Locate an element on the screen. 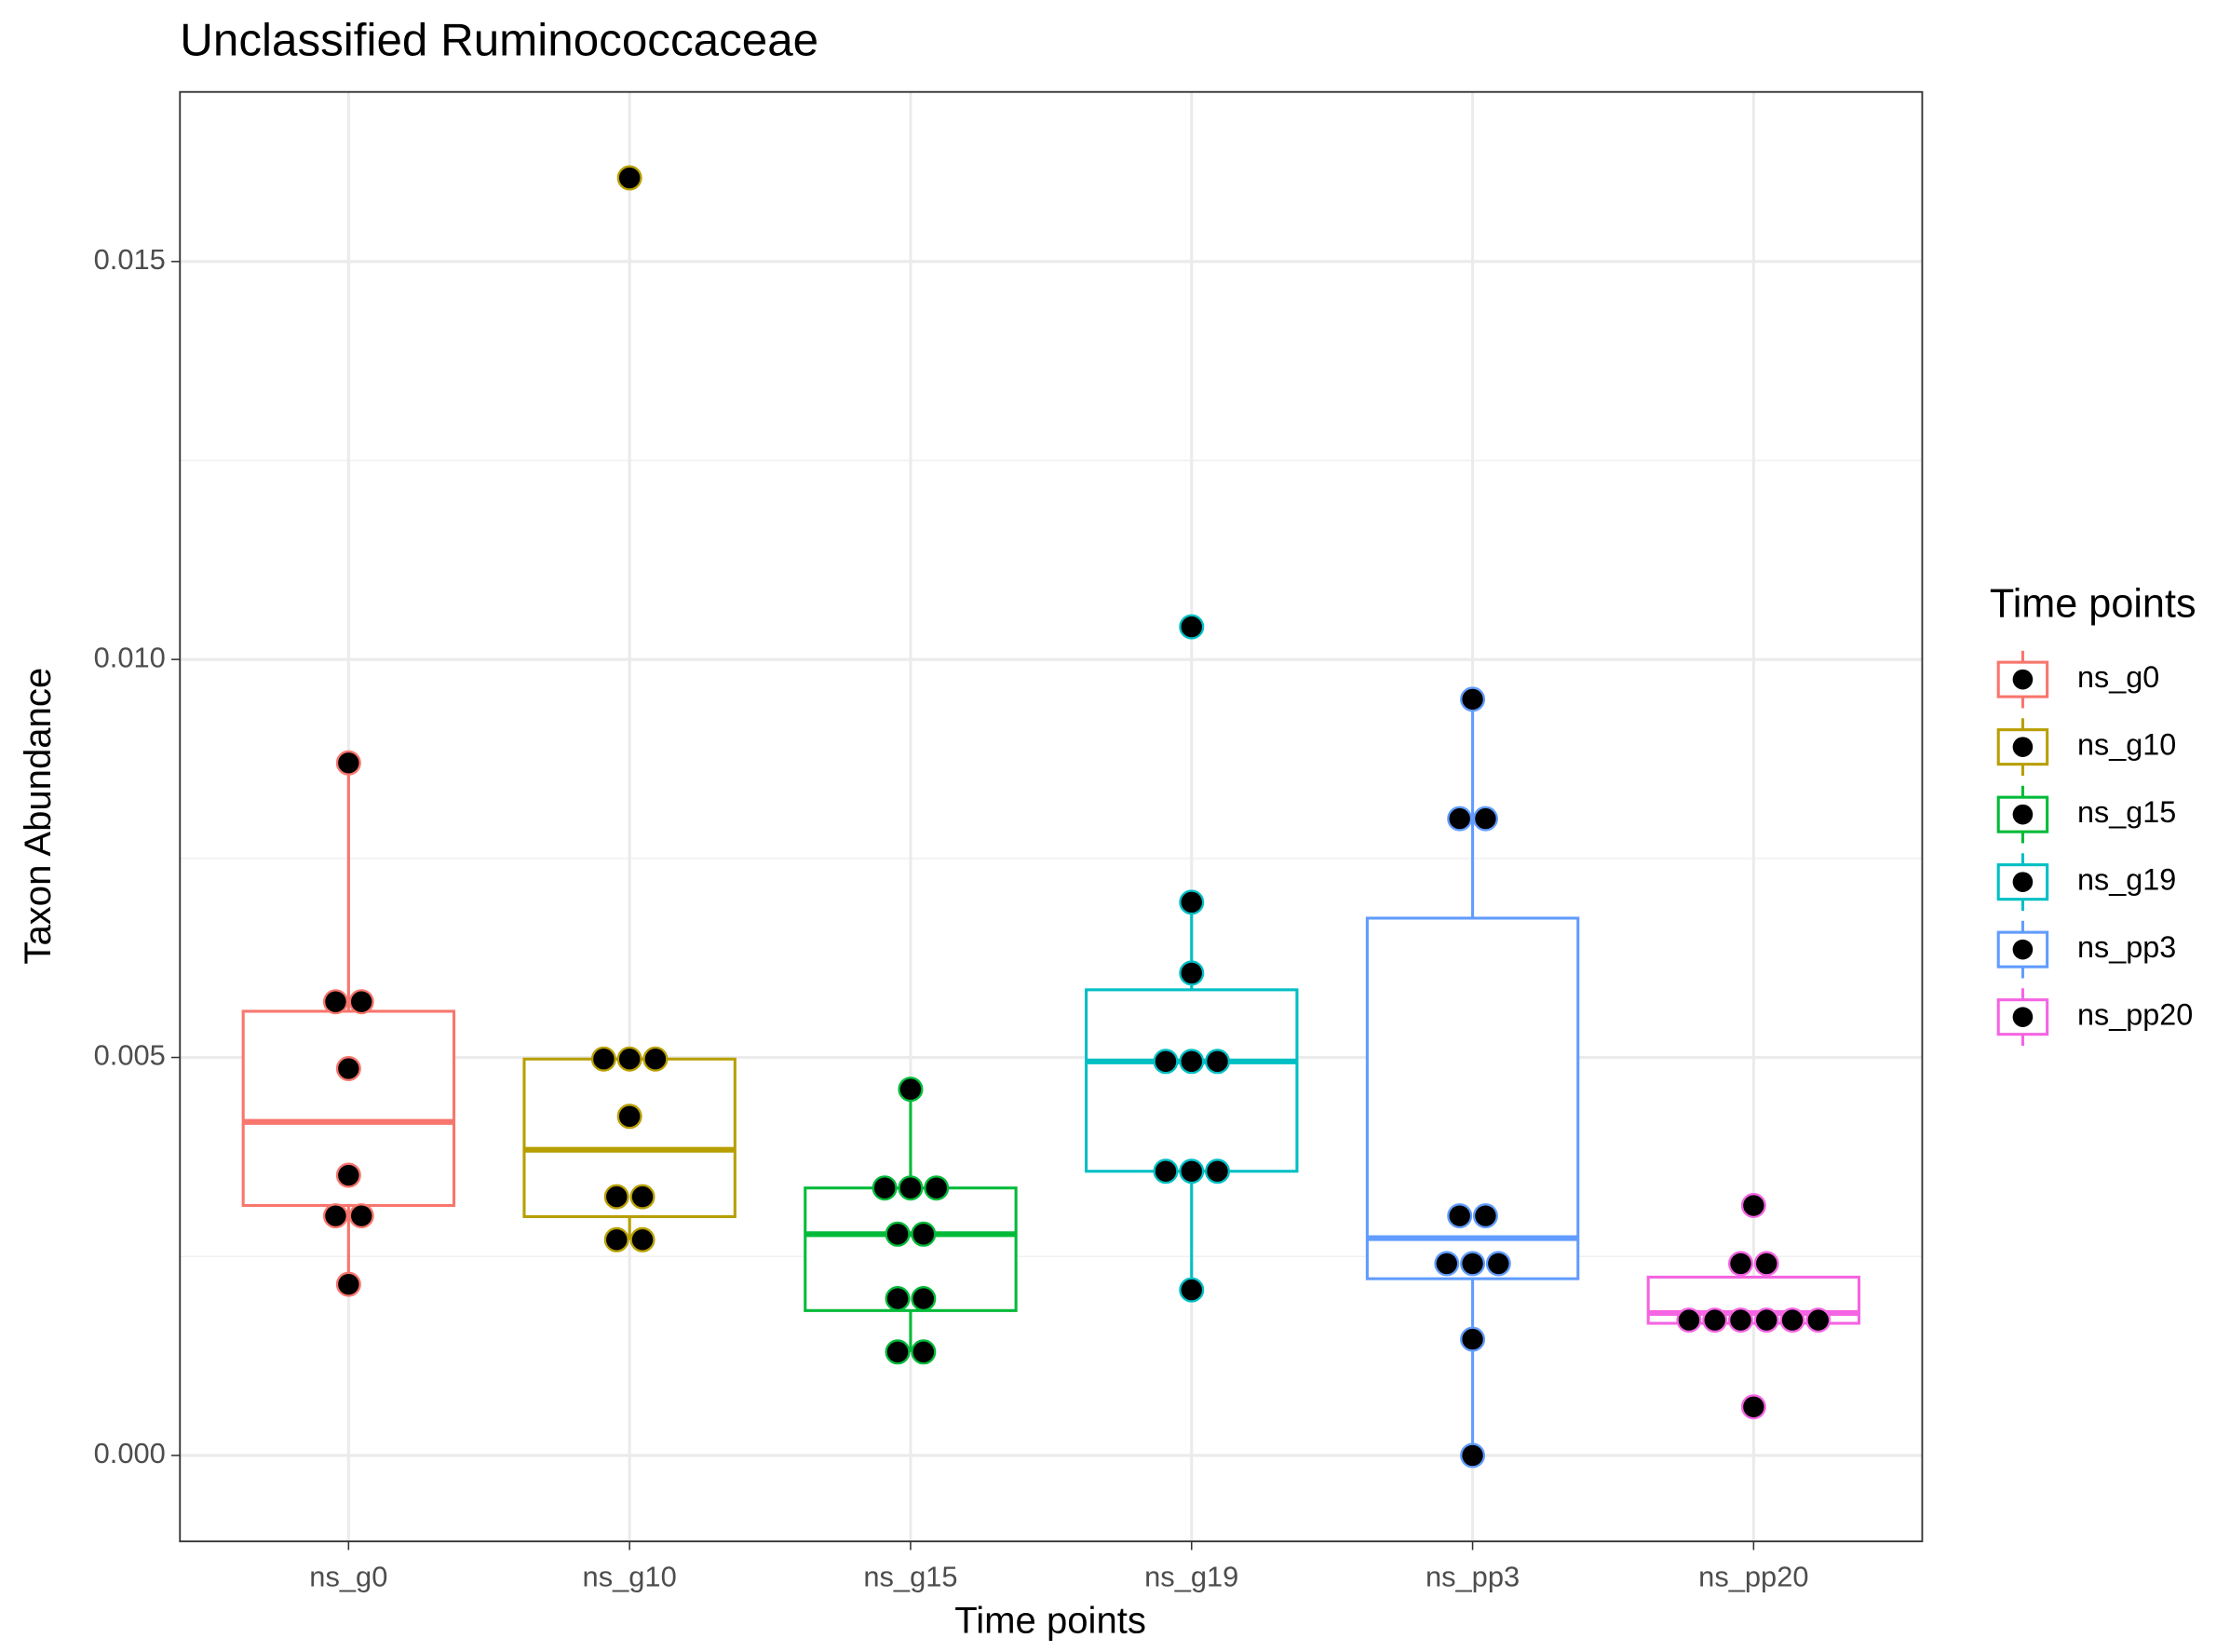 This screenshot has height=1652, width=2230. chart-title: Unclassified Ruminococcaceae is located at coordinates (499, 39).